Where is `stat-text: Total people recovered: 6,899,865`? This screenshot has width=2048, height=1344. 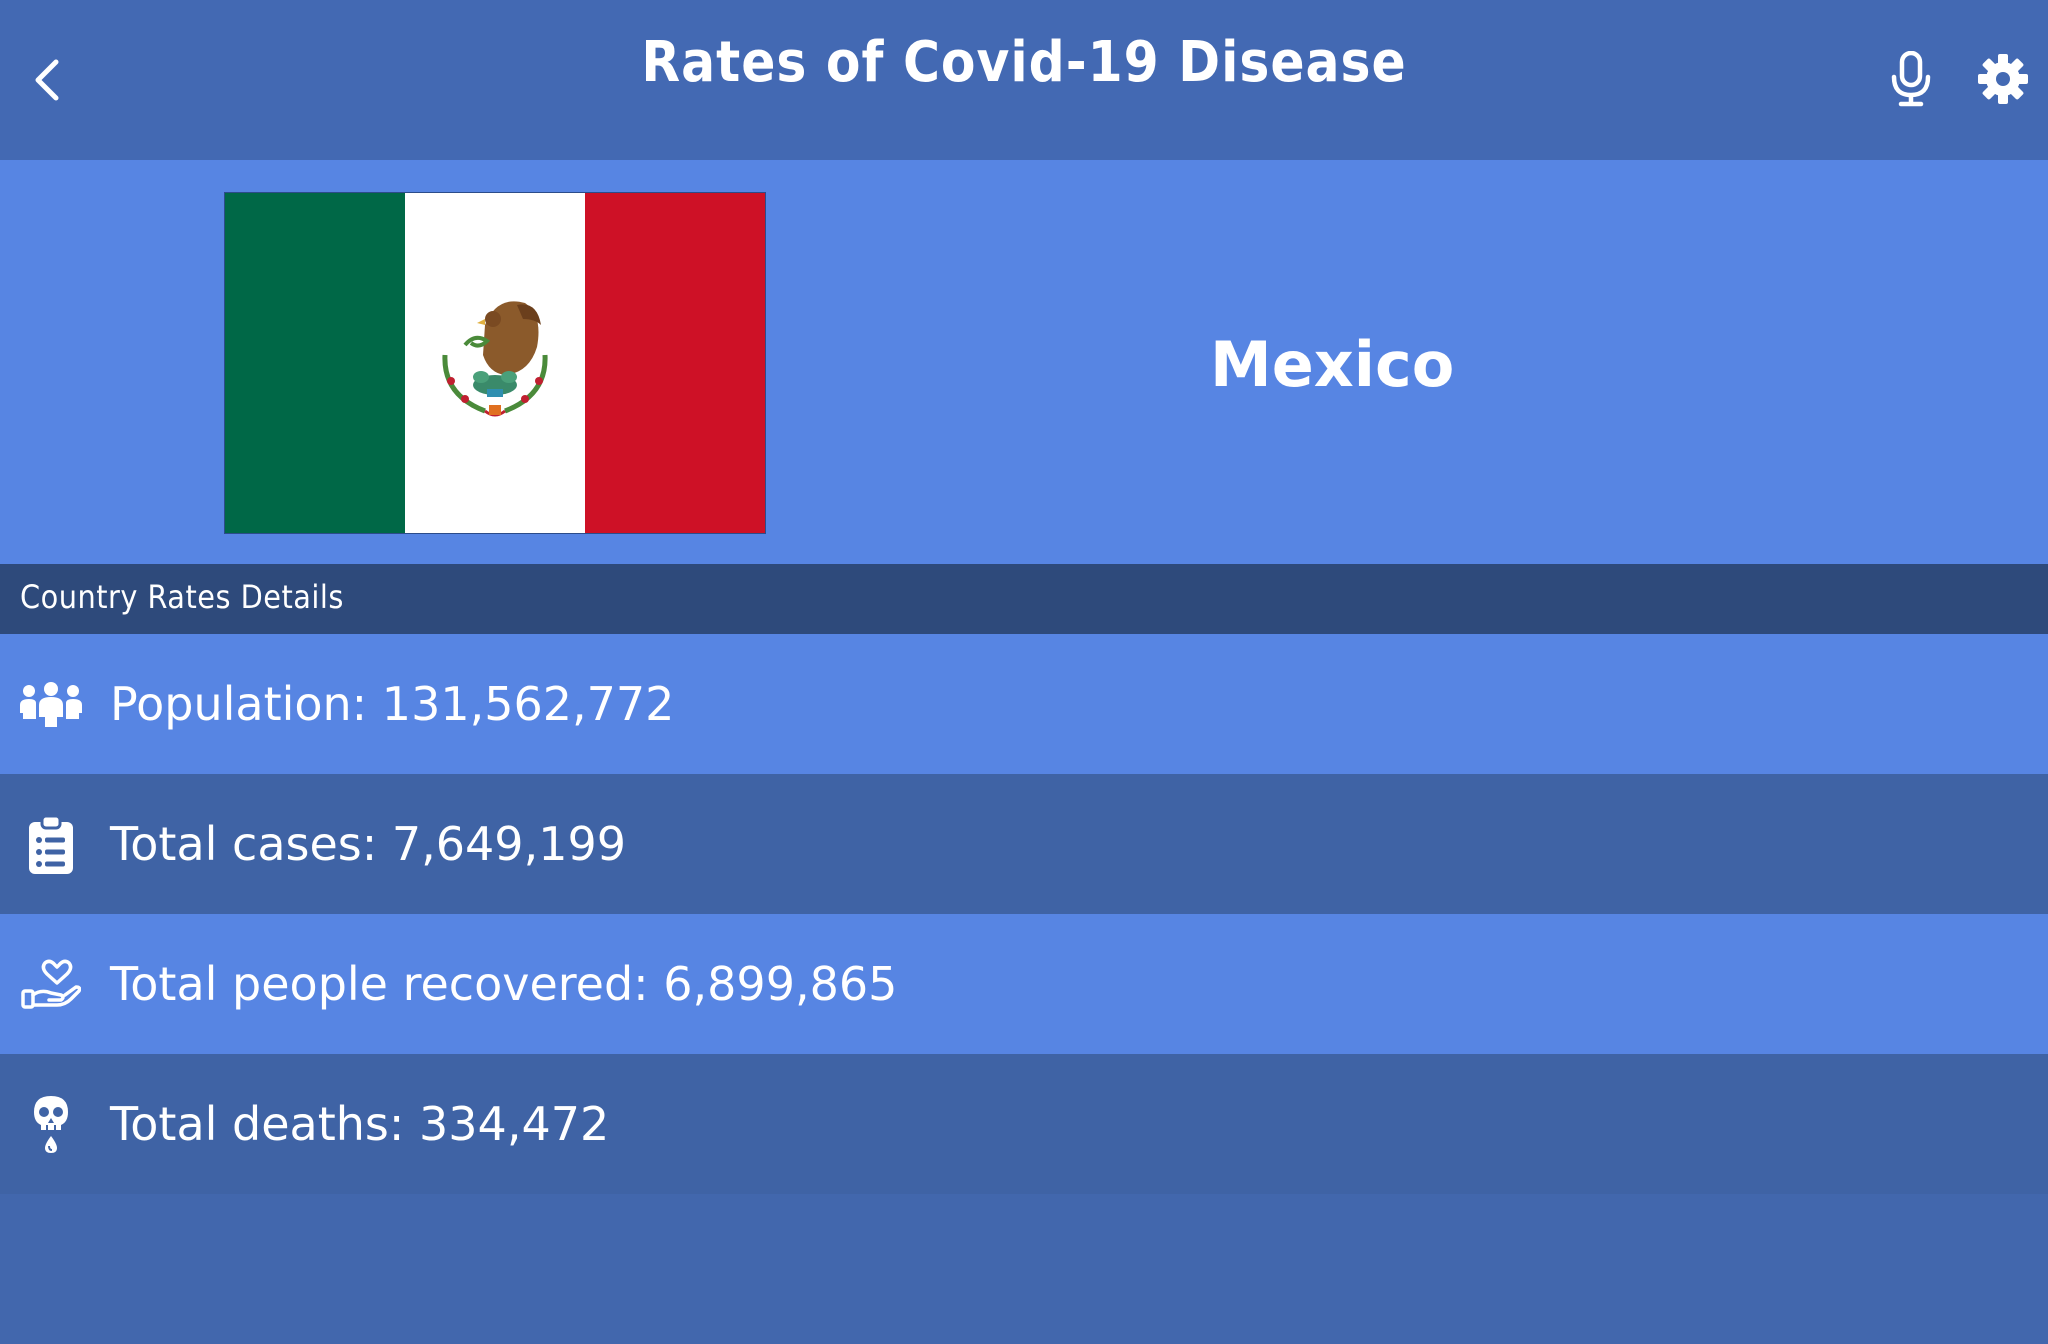 stat-text: Total people recovered: 6,899,865 is located at coordinates (504, 984).